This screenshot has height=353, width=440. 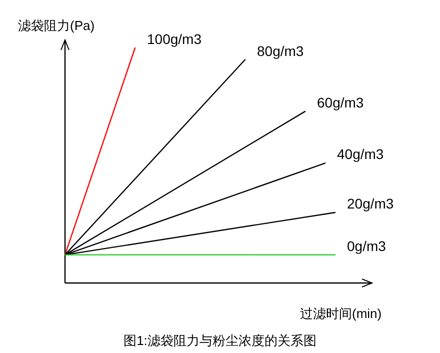 I want to click on series-label: 40g/m3, so click(x=360, y=154).